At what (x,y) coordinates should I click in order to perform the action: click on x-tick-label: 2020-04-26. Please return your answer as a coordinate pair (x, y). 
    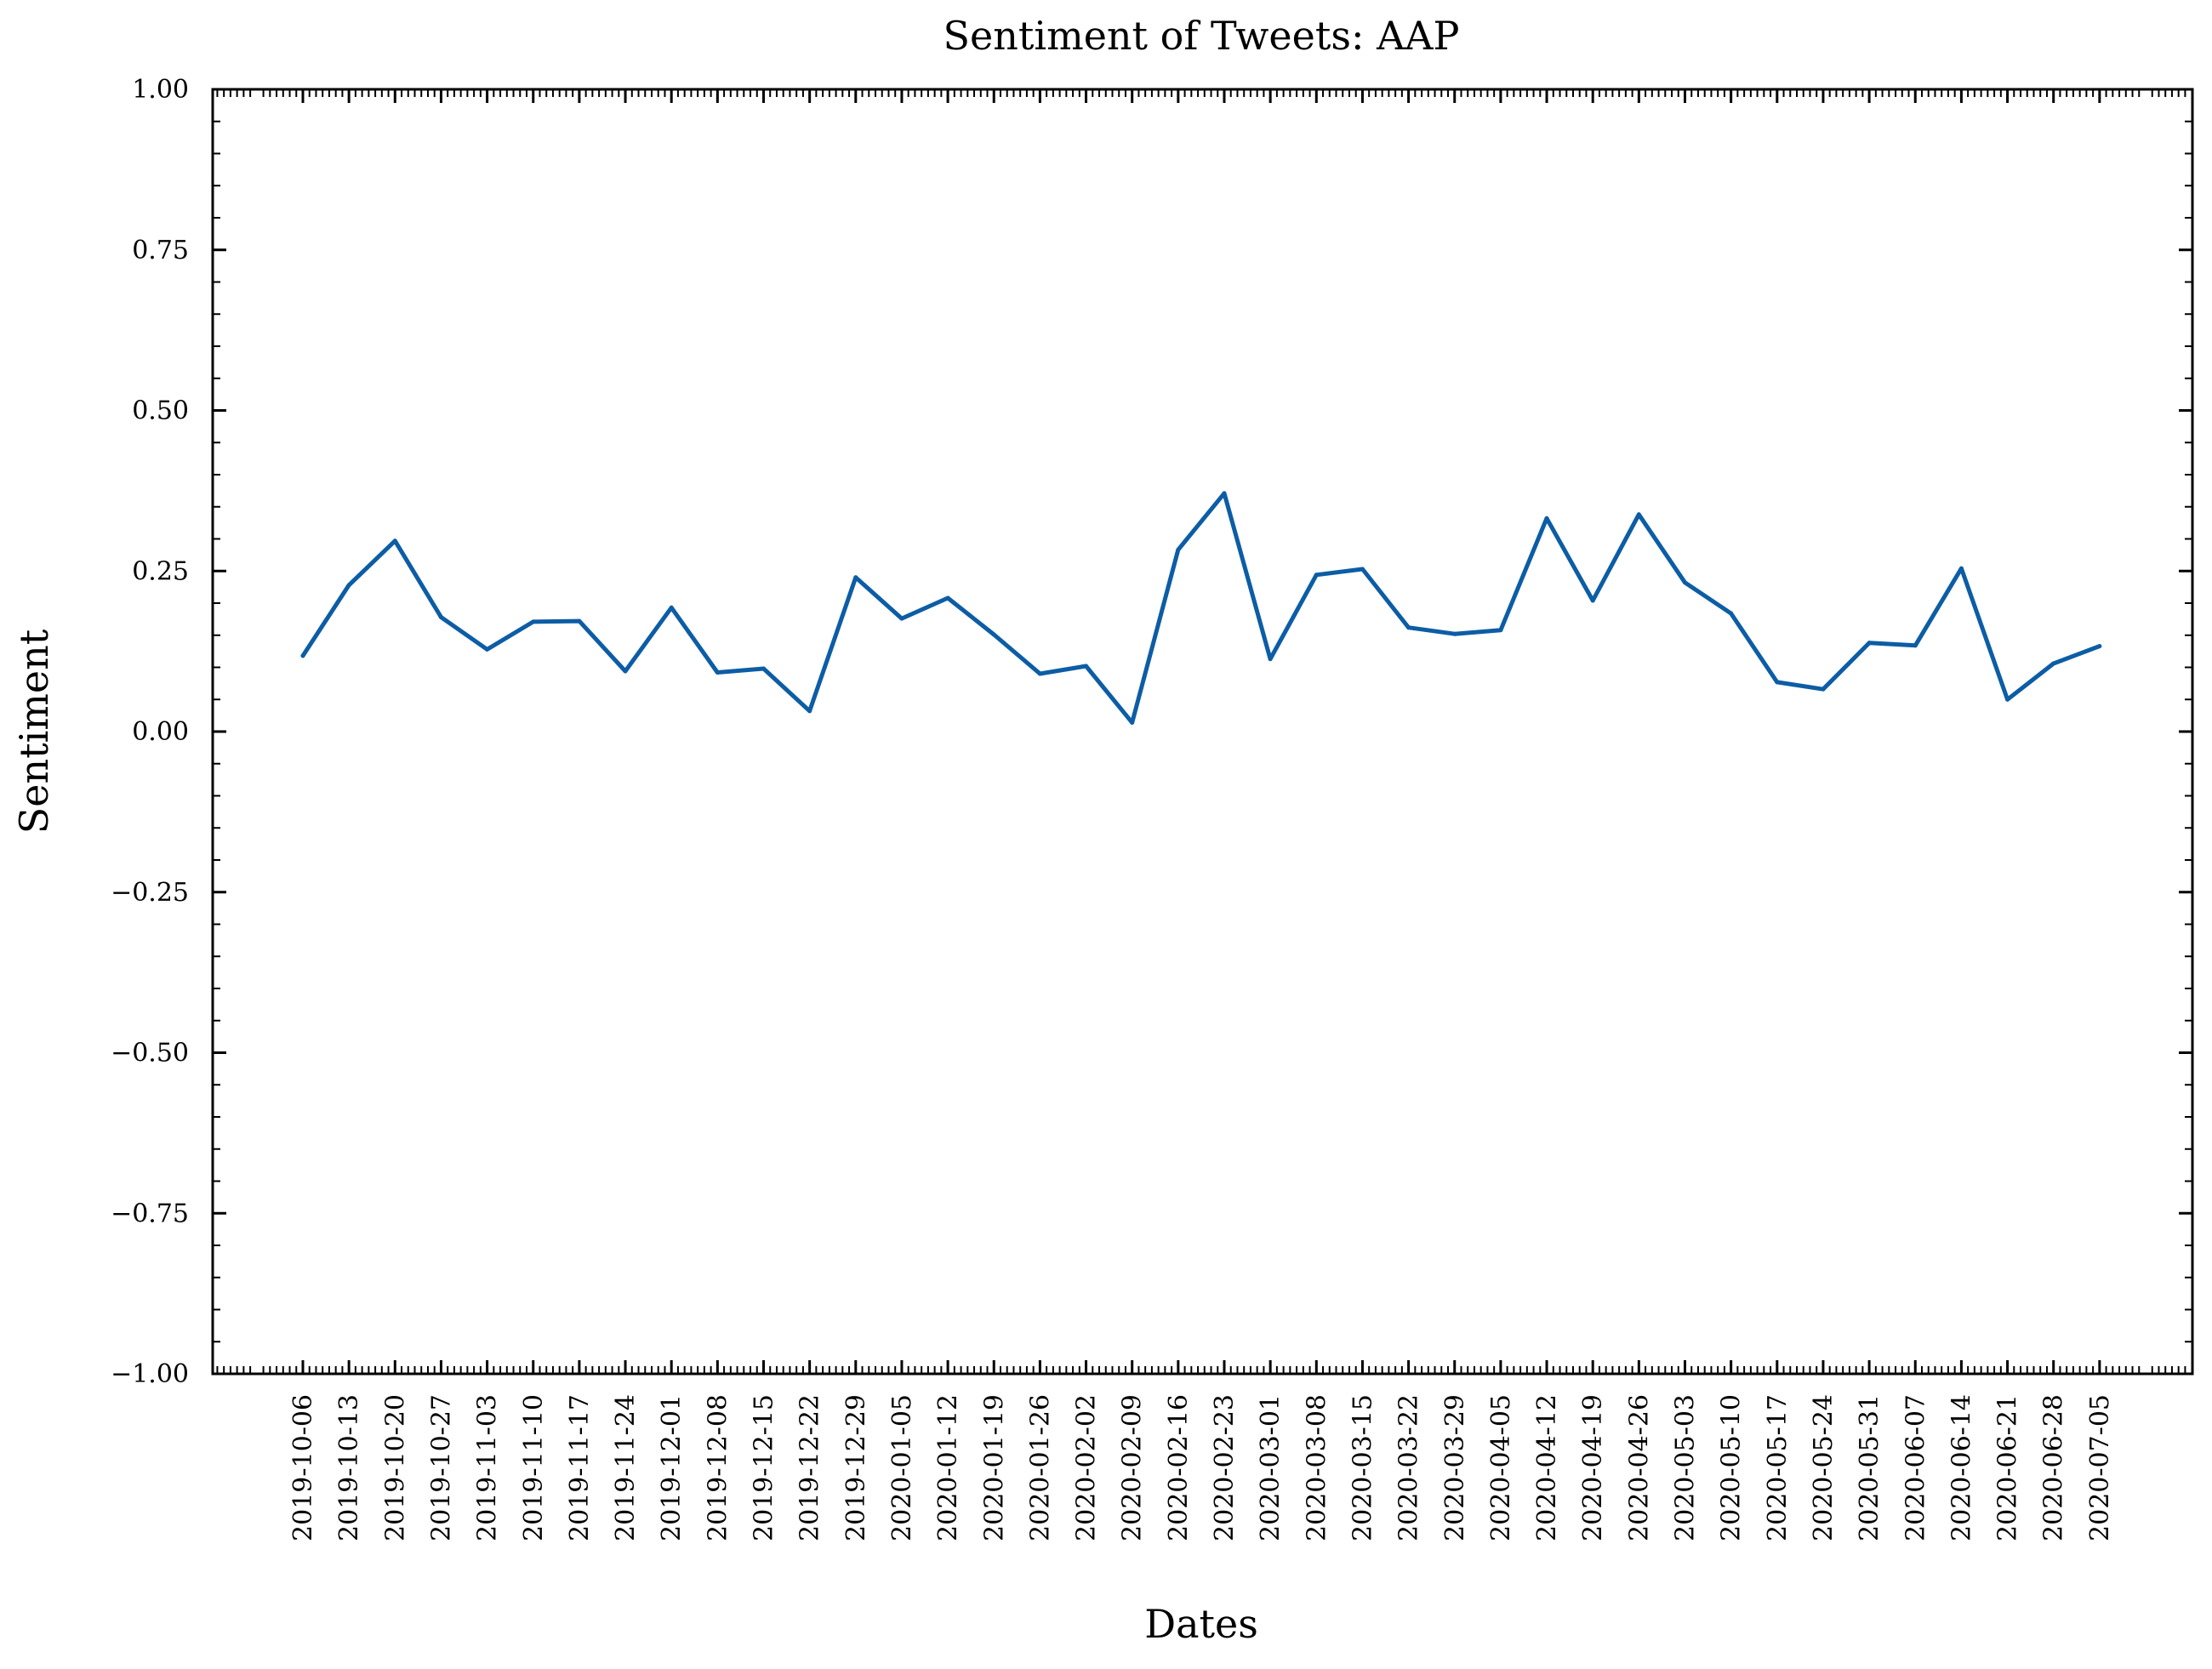
    Looking at the image, I should click on (1639, 1467).